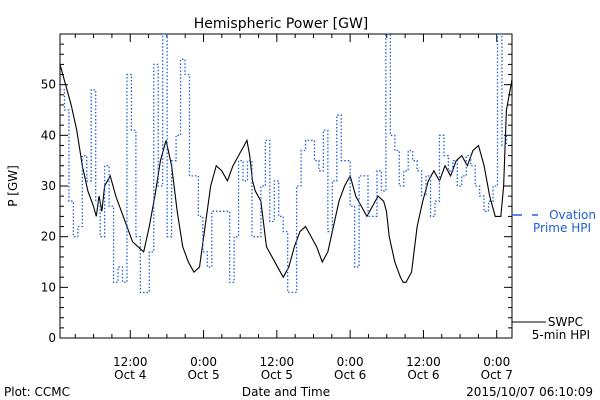  What do you see at coordinates (37, 392) in the screenshot?
I see `plot-credit: Plot: CCMC` at bounding box center [37, 392].